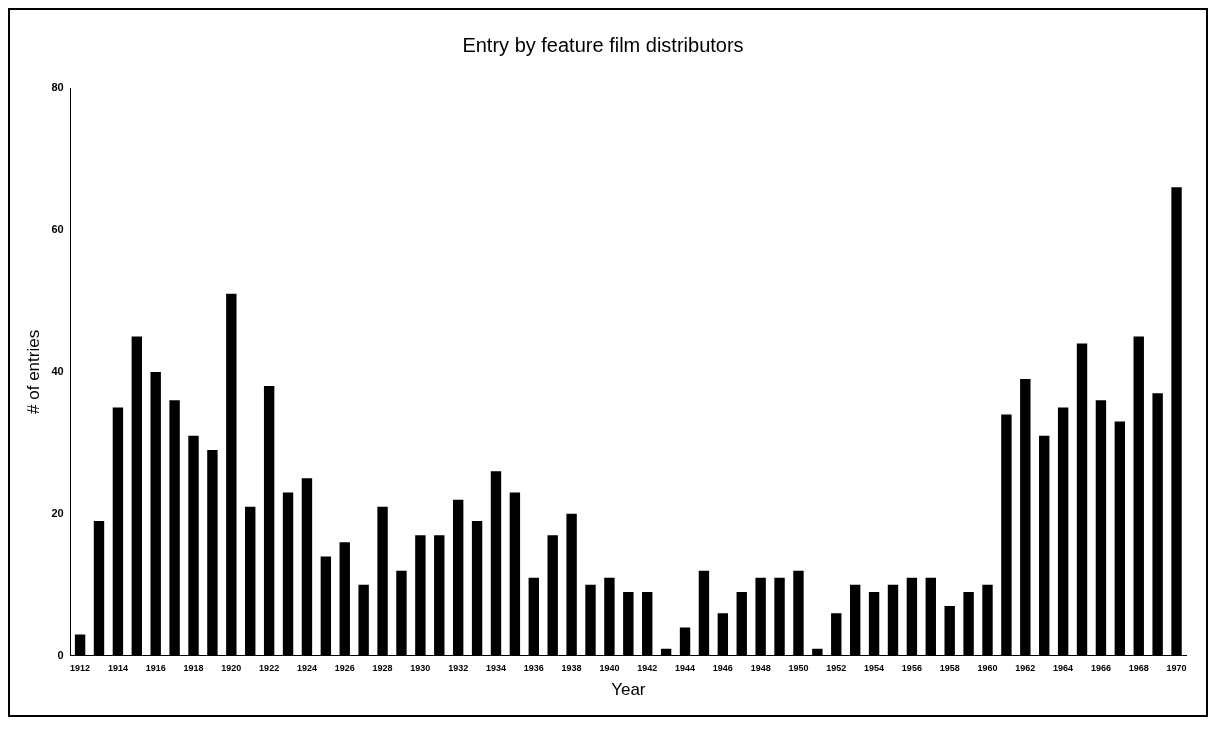 The image size is (1218, 729). Describe the element at coordinates (57, 370) in the screenshot. I see `y-tick-label: 40` at that location.